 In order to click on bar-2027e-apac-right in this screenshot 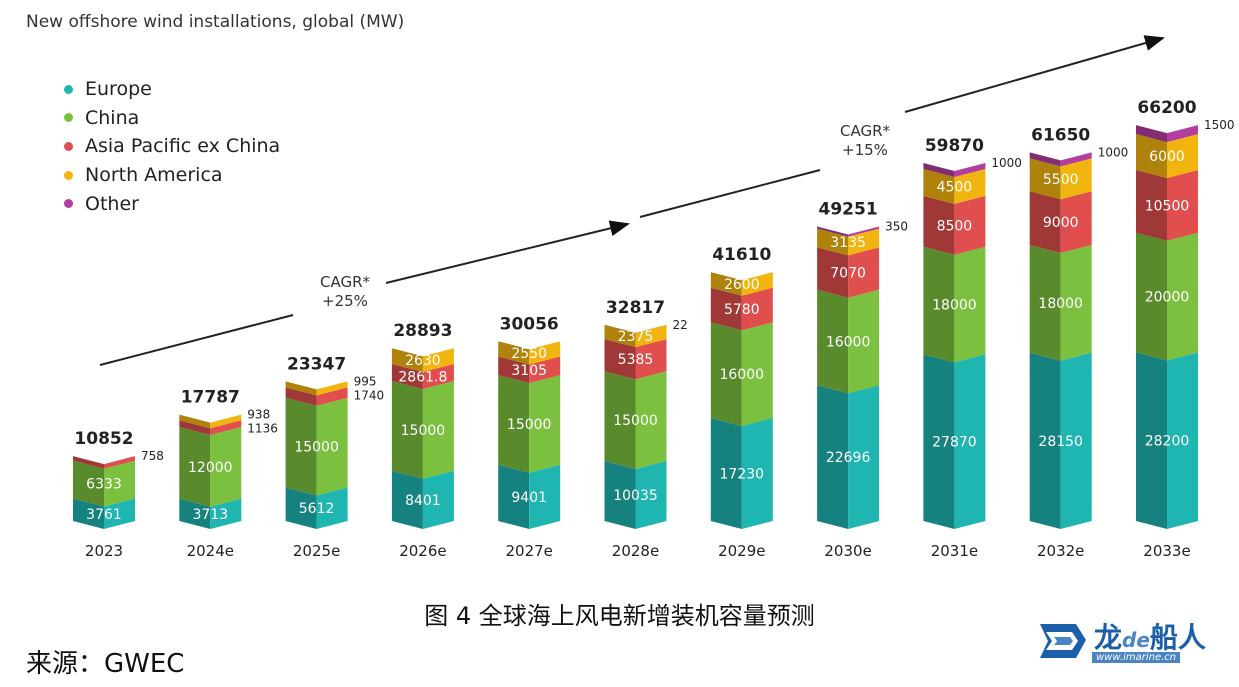, I will do `click(545, 370)`.